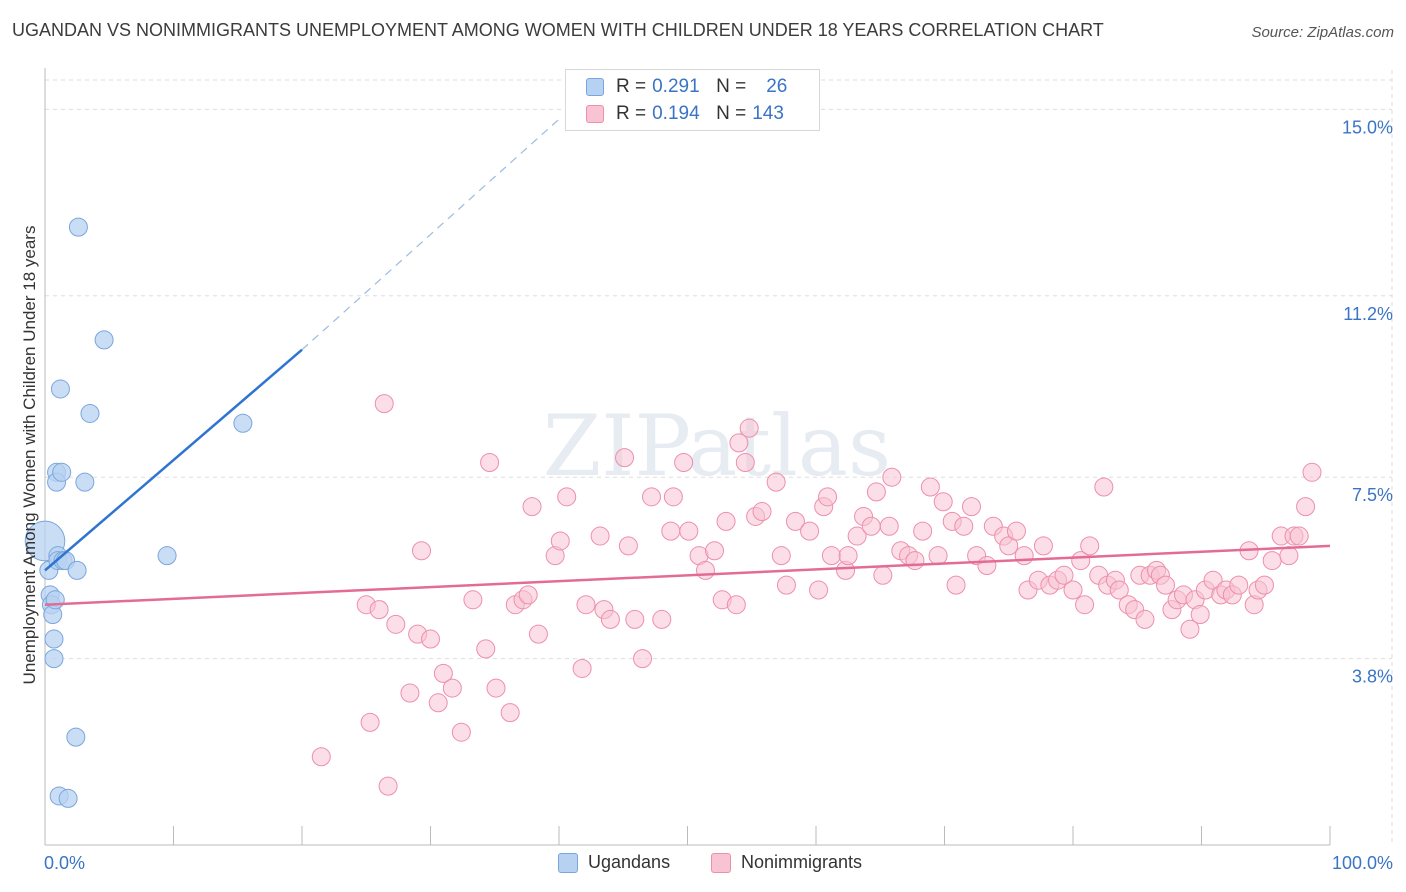  What do you see at coordinates (777, 86) in the screenshot?
I see `n-value: 26` at bounding box center [777, 86].